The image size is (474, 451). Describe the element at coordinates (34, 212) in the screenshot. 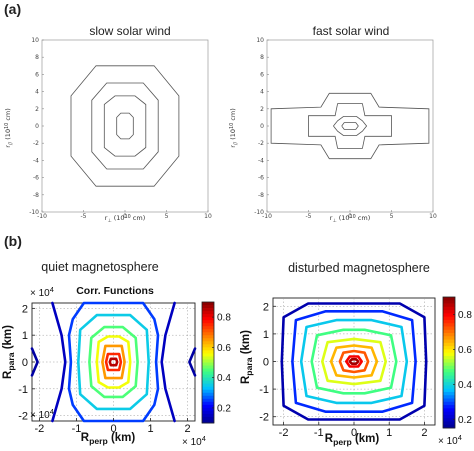

I see `y-tick-label: -10` at that location.